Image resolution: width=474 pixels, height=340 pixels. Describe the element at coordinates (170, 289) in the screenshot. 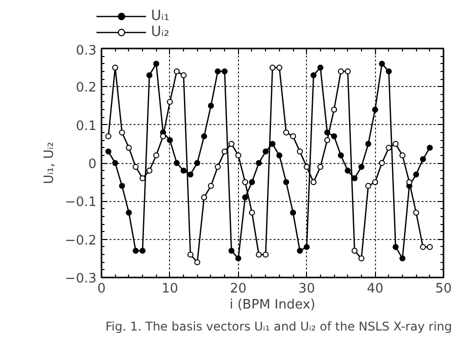

I see `x-tick-label: 10` at that location.